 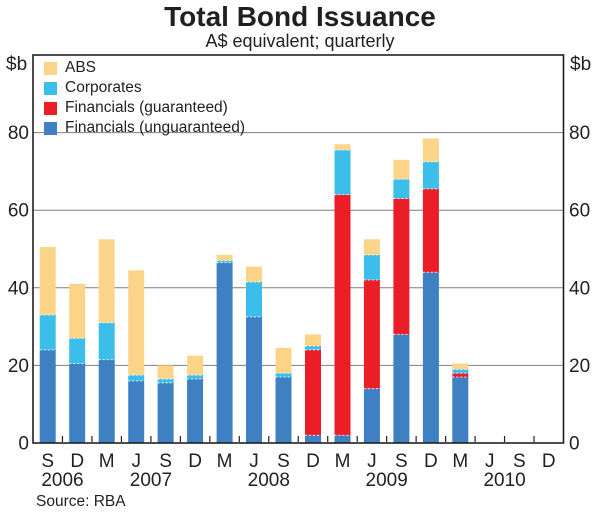 What do you see at coordinates (136, 461) in the screenshot?
I see `x-tick-label-3: J` at bounding box center [136, 461].